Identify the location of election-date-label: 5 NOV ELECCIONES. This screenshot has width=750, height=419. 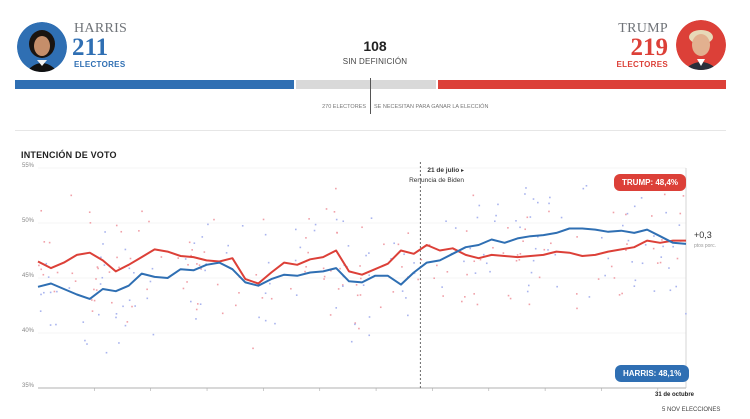
(691, 410).